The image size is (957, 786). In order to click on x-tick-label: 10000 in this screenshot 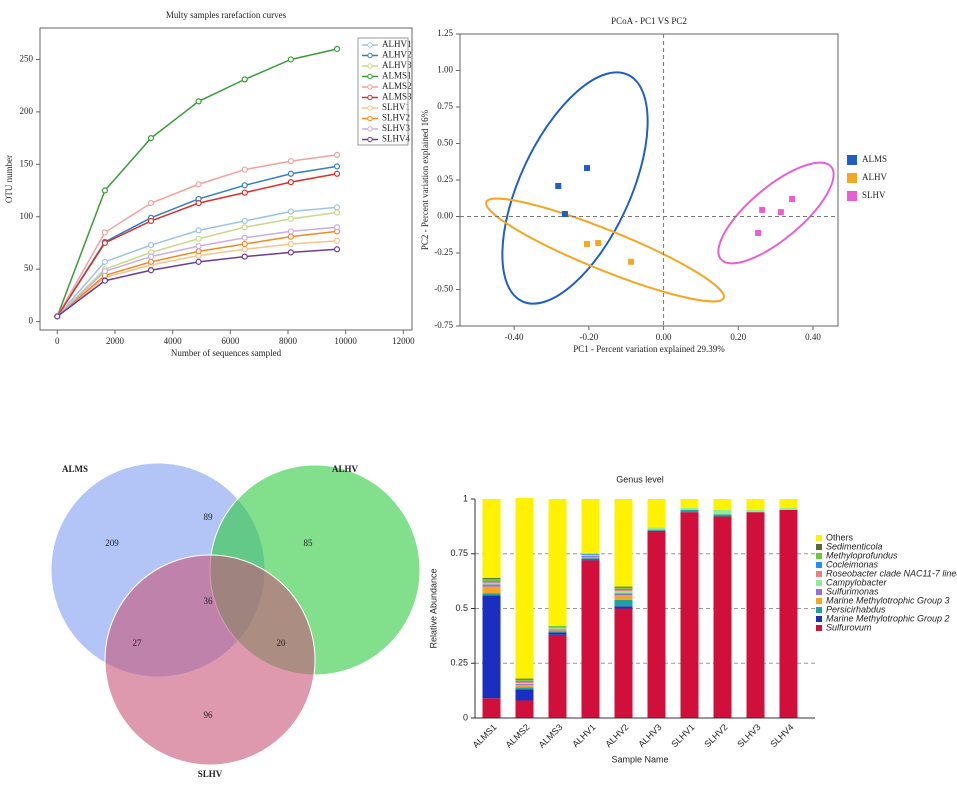, I will do `click(345, 341)`.